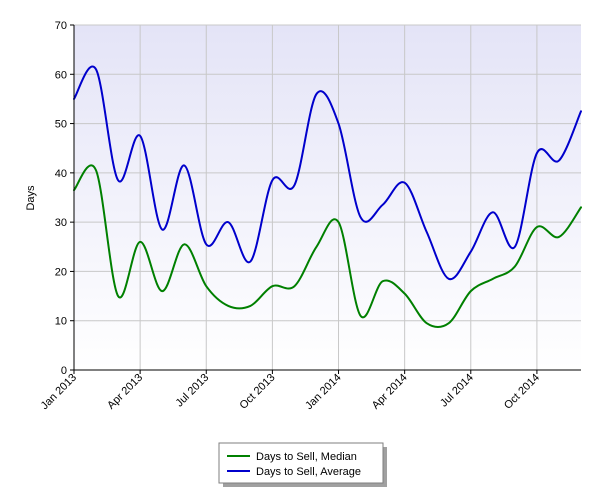  What do you see at coordinates (64, 371) in the screenshot?
I see `y-tick-label: 0` at bounding box center [64, 371].